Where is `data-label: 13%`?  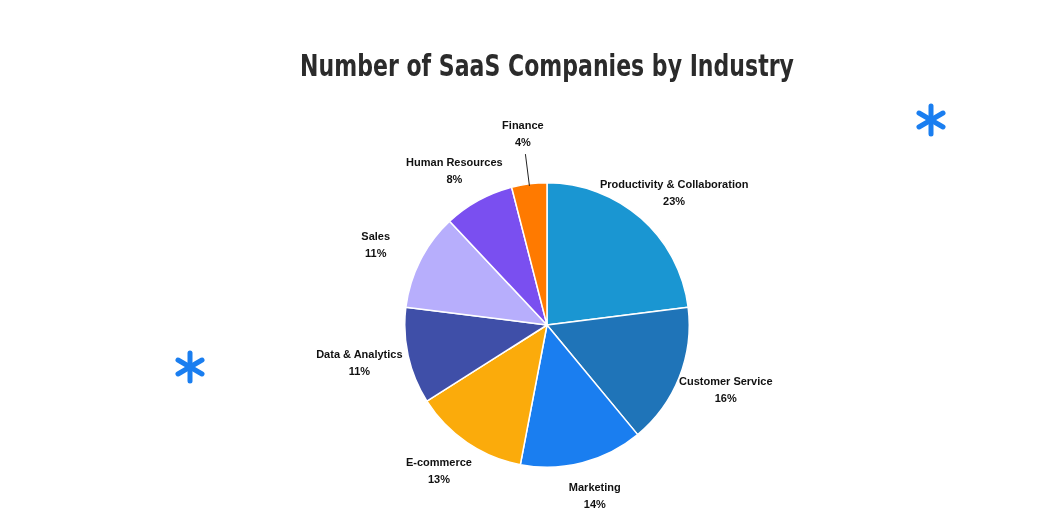
data-label: 13% is located at coordinates (439, 478).